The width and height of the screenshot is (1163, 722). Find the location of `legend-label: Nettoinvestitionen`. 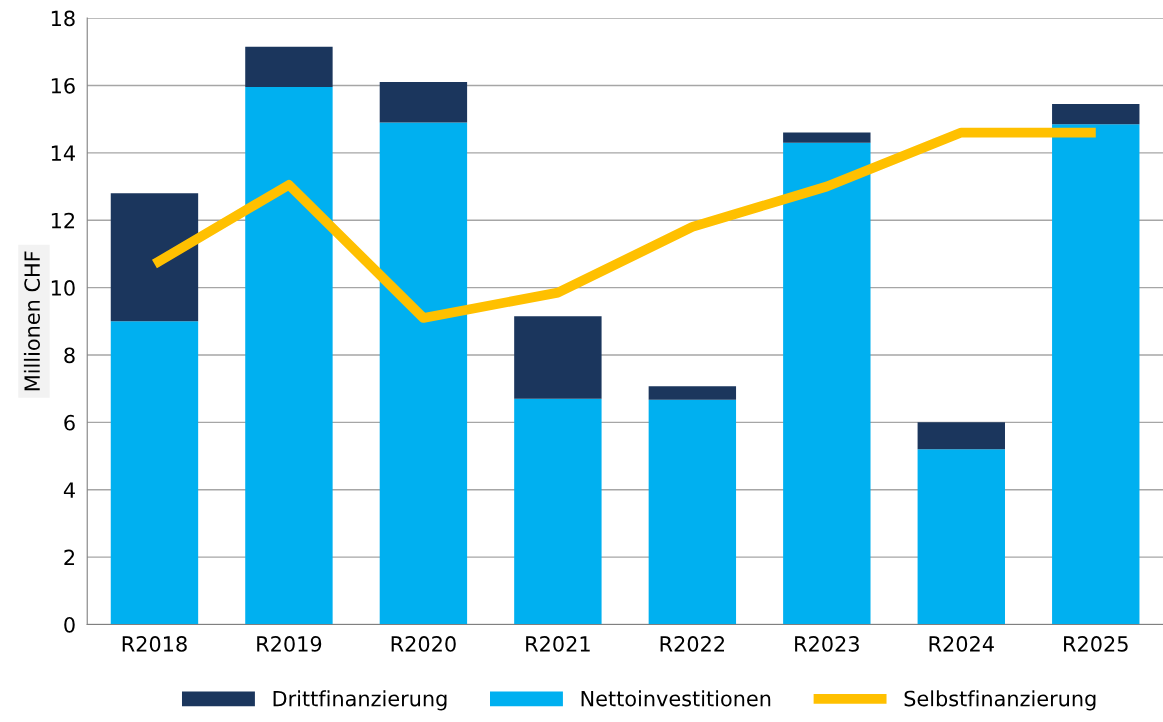

legend-label: Nettoinvestitionen is located at coordinates (676, 698).